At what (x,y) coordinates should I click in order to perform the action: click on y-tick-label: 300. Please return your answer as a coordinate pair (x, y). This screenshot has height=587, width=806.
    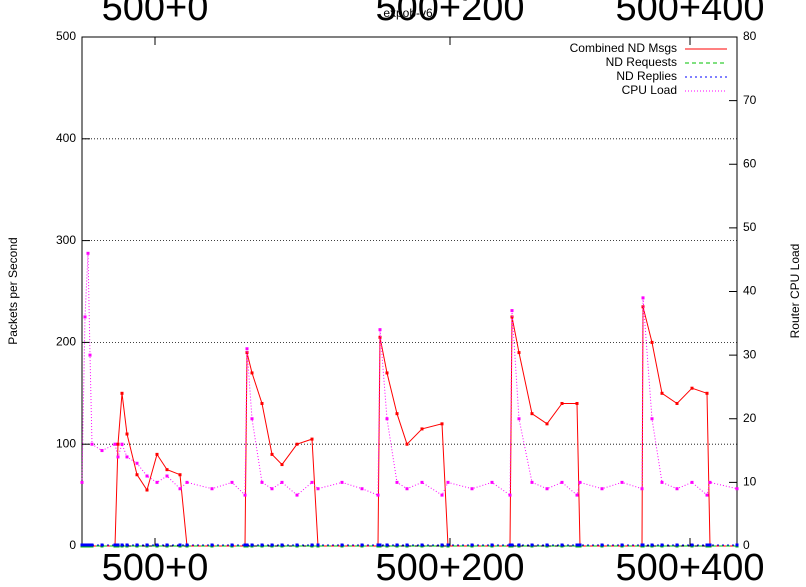
    Looking at the image, I should click on (66, 240).